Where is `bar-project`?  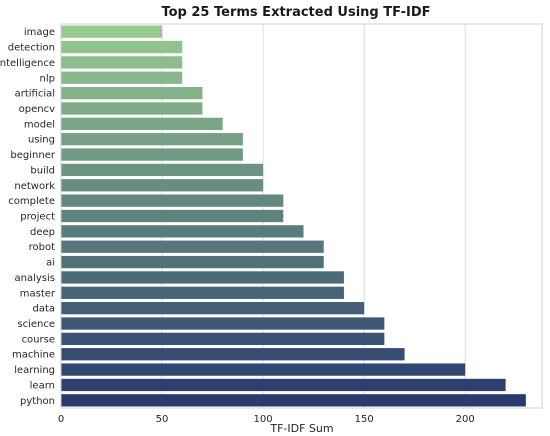
bar-project is located at coordinates (172, 216).